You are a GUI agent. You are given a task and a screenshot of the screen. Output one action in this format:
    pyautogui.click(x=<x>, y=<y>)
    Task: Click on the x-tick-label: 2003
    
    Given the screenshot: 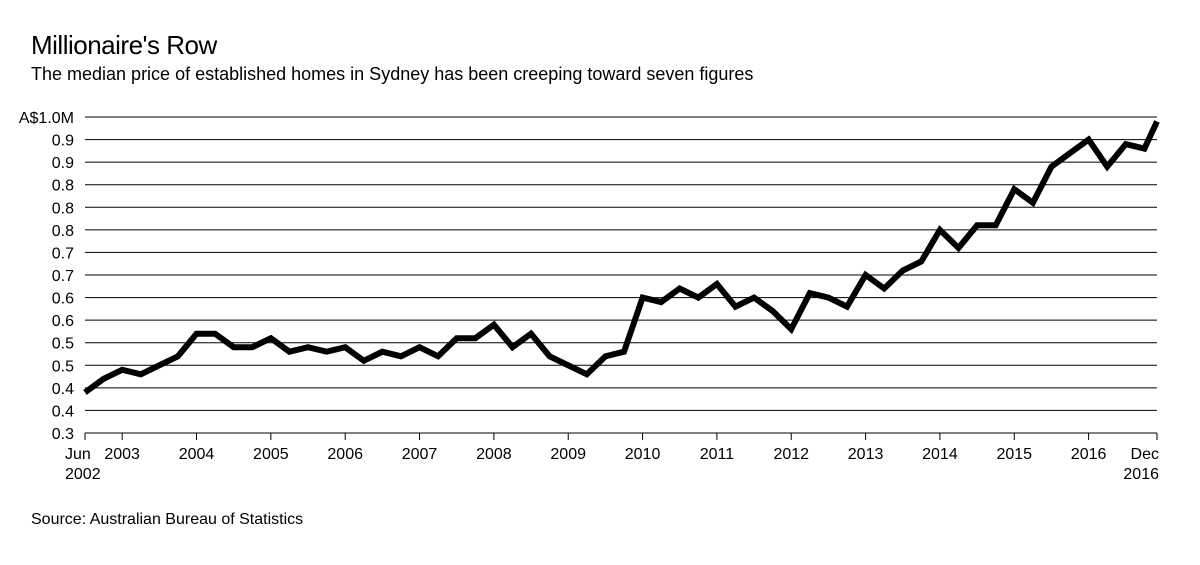 What is the action you would take?
    pyautogui.click(x=122, y=454)
    